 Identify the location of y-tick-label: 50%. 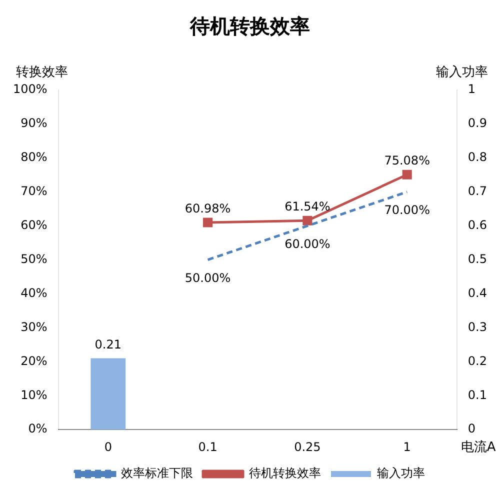
(34, 259).